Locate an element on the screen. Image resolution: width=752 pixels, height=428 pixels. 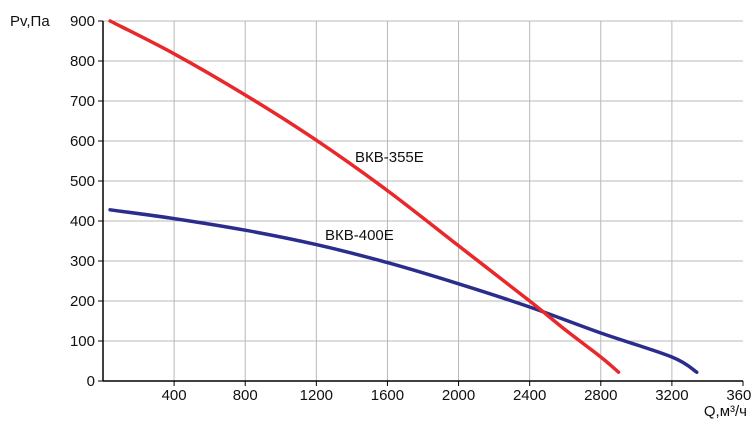
y-tick-label: 700 is located at coordinates (82, 101).